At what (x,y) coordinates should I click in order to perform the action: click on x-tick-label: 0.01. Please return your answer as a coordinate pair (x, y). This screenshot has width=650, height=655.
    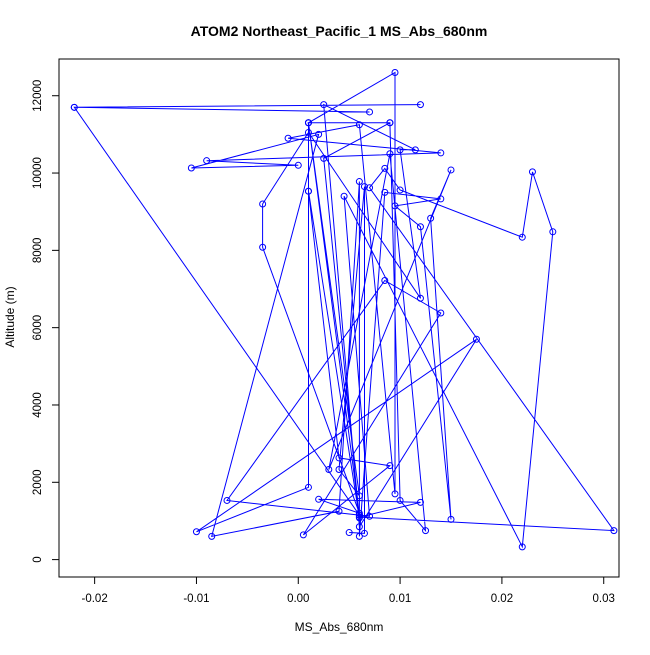
    Looking at the image, I should click on (400, 599).